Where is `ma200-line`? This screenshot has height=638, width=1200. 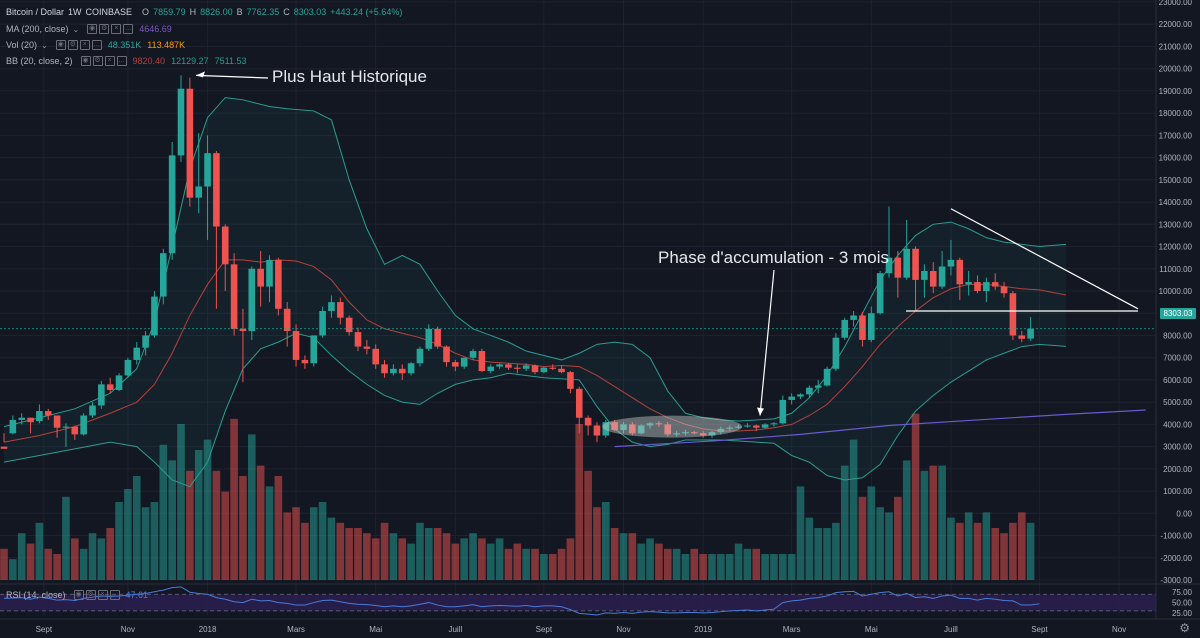
ma200-line is located at coordinates (880, 428).